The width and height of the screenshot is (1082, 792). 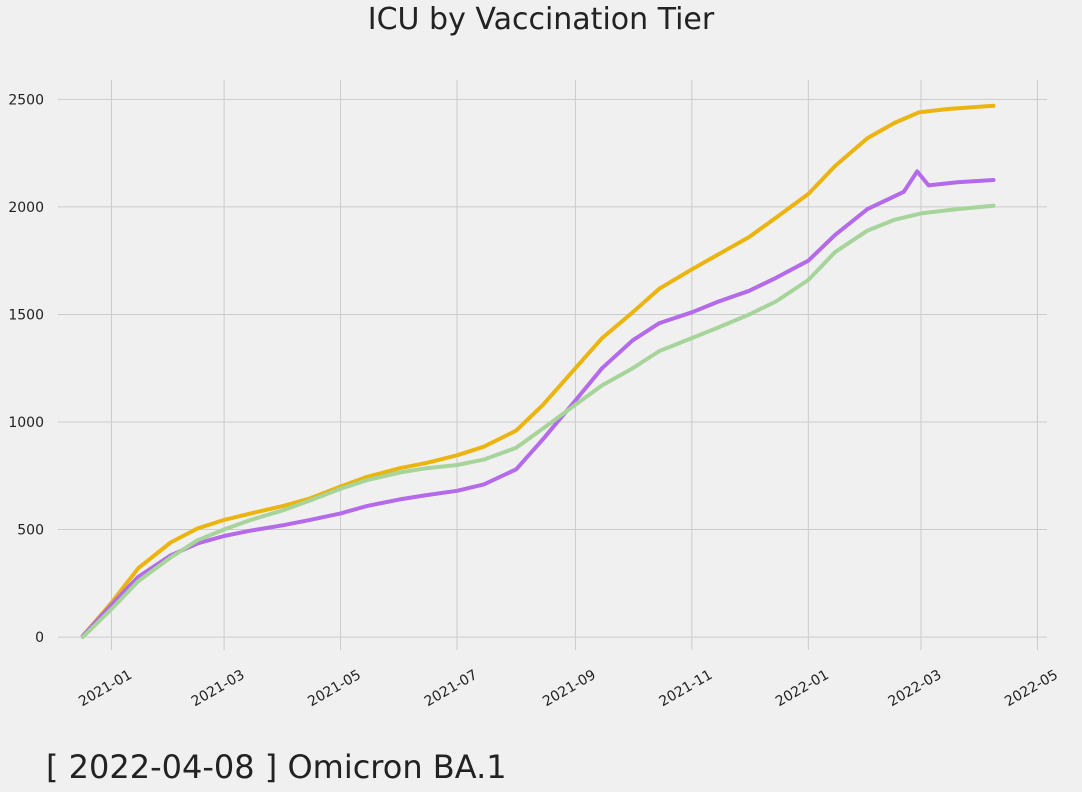 What do you see at coordinates (541, 19) in the screenshot?
I see `chart-title: ICU by Vaccination Tier` at bounding box center [541, 19].